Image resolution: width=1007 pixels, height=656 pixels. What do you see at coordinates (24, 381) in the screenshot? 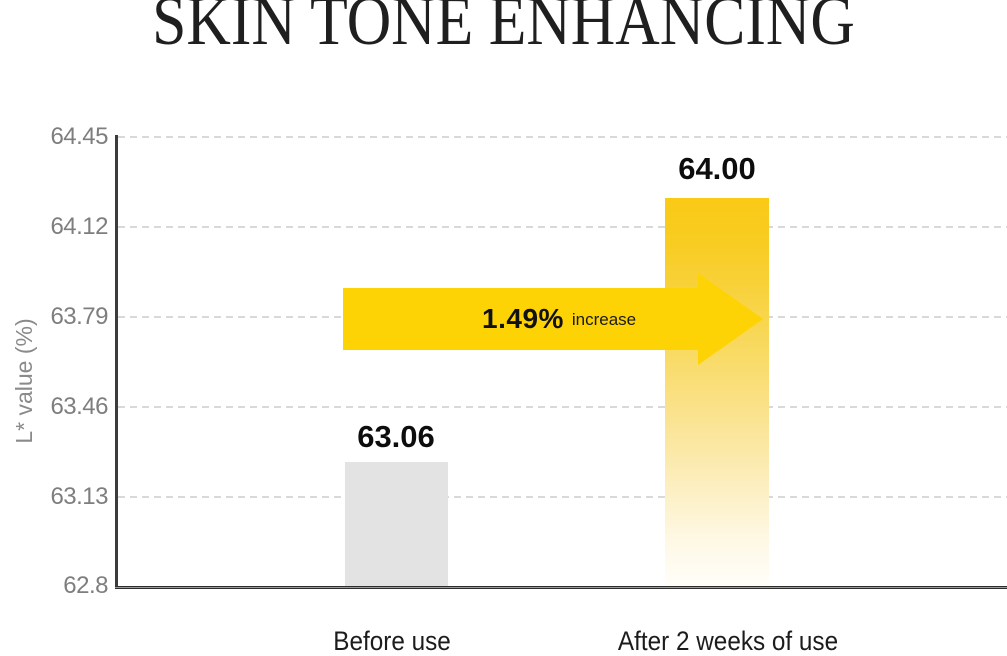
I see `y-axis-title: L* value (%)` at bounding box center [24, 381].